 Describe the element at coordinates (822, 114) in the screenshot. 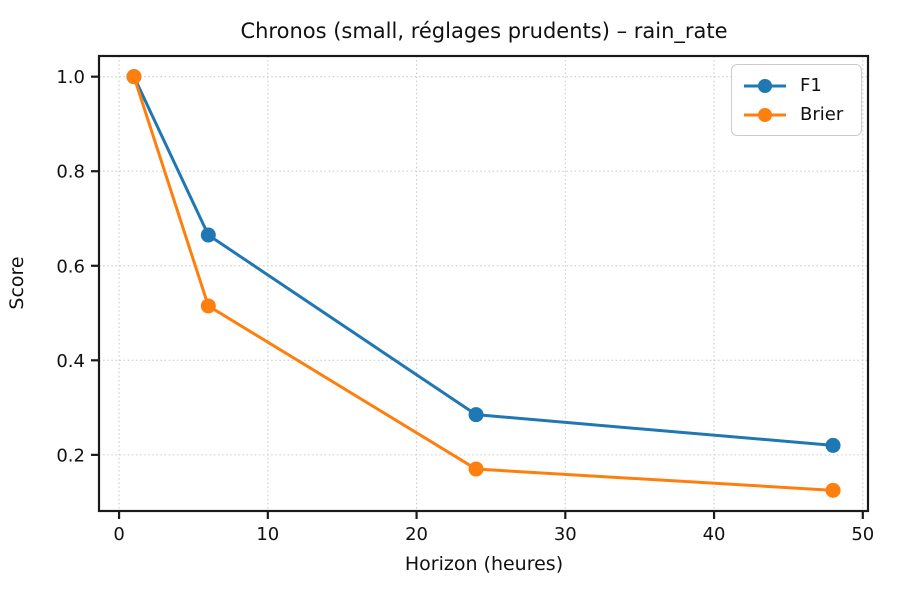

I see `legend-label: Brier` at that location.